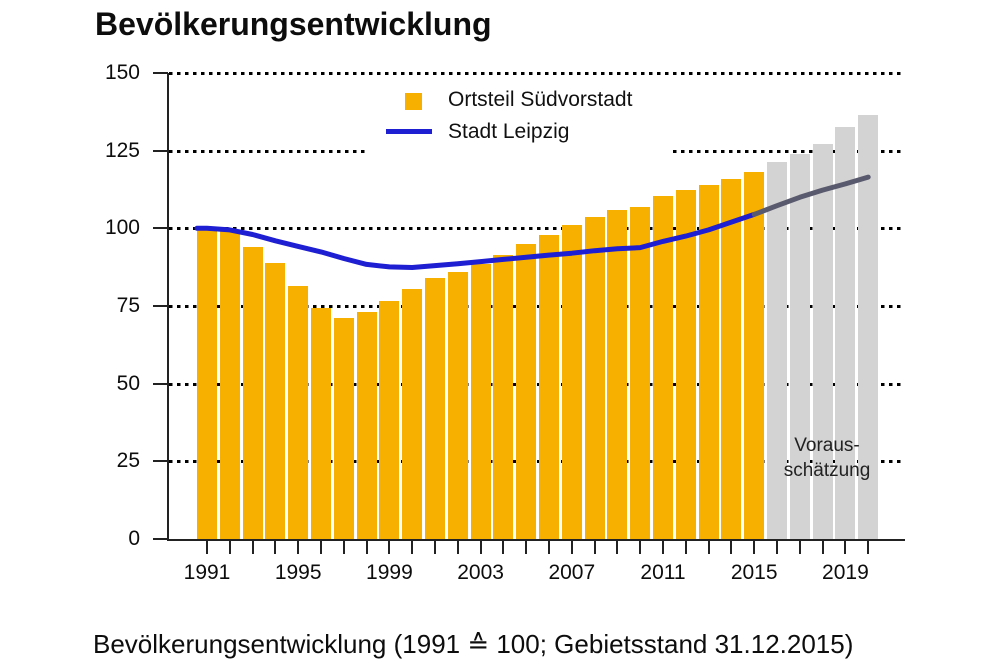 This screenshot has height=667, width=1001. Describe the element at coordinates (617, 374) in the screenshot. I see `bar-2009` at that location.